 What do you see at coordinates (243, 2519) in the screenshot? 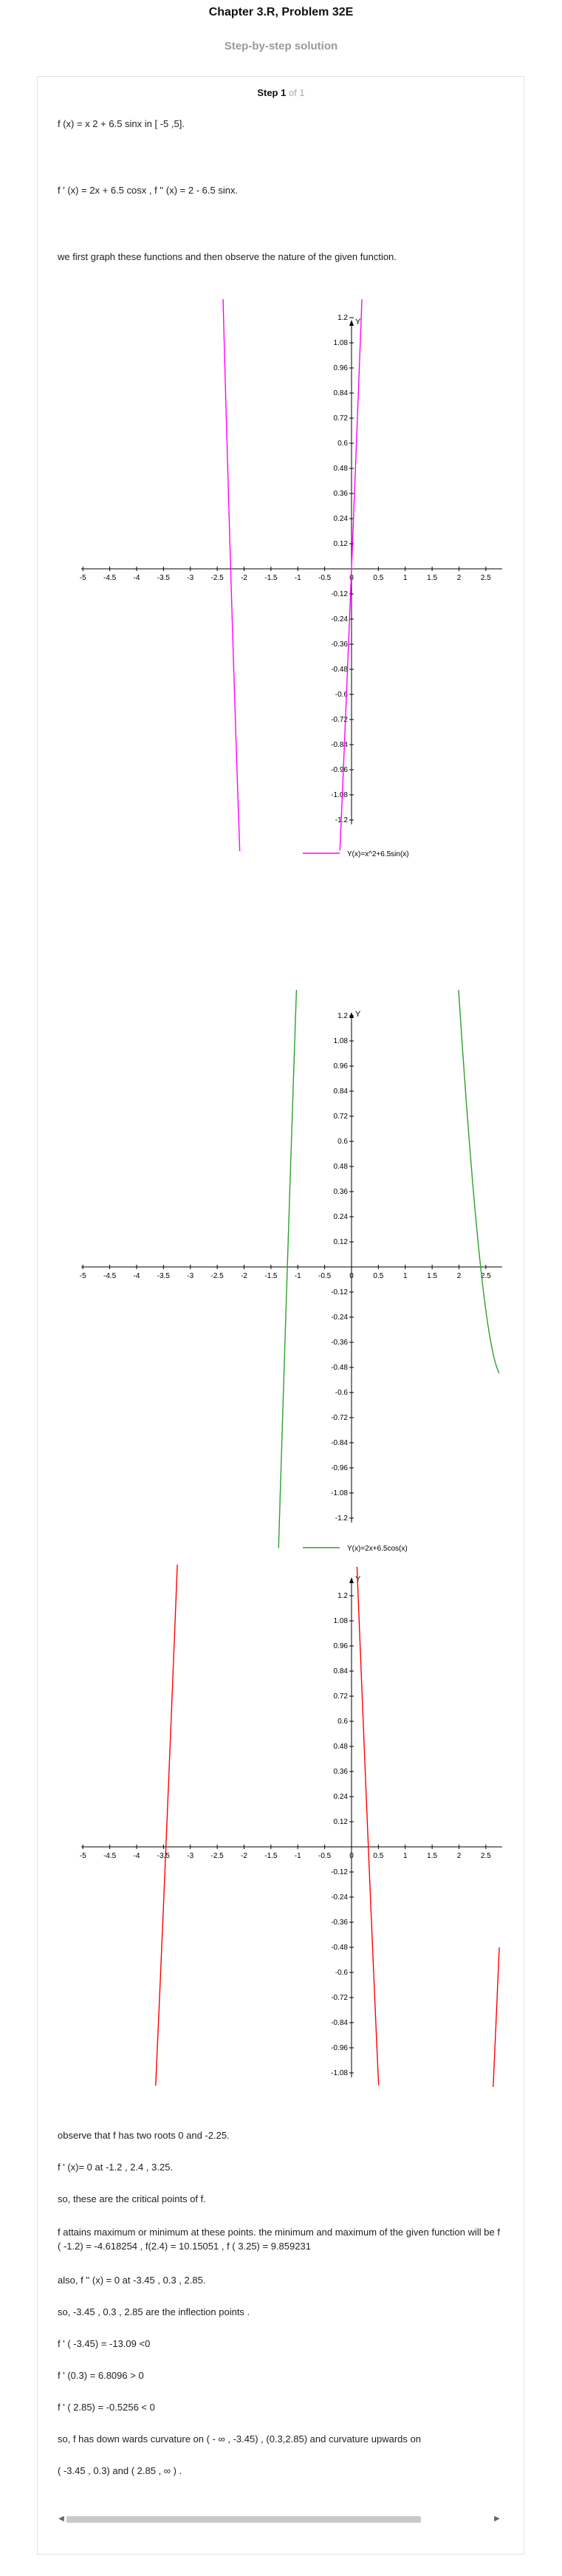
I see `scroll-thumb` at bounding box center [243, 2519].